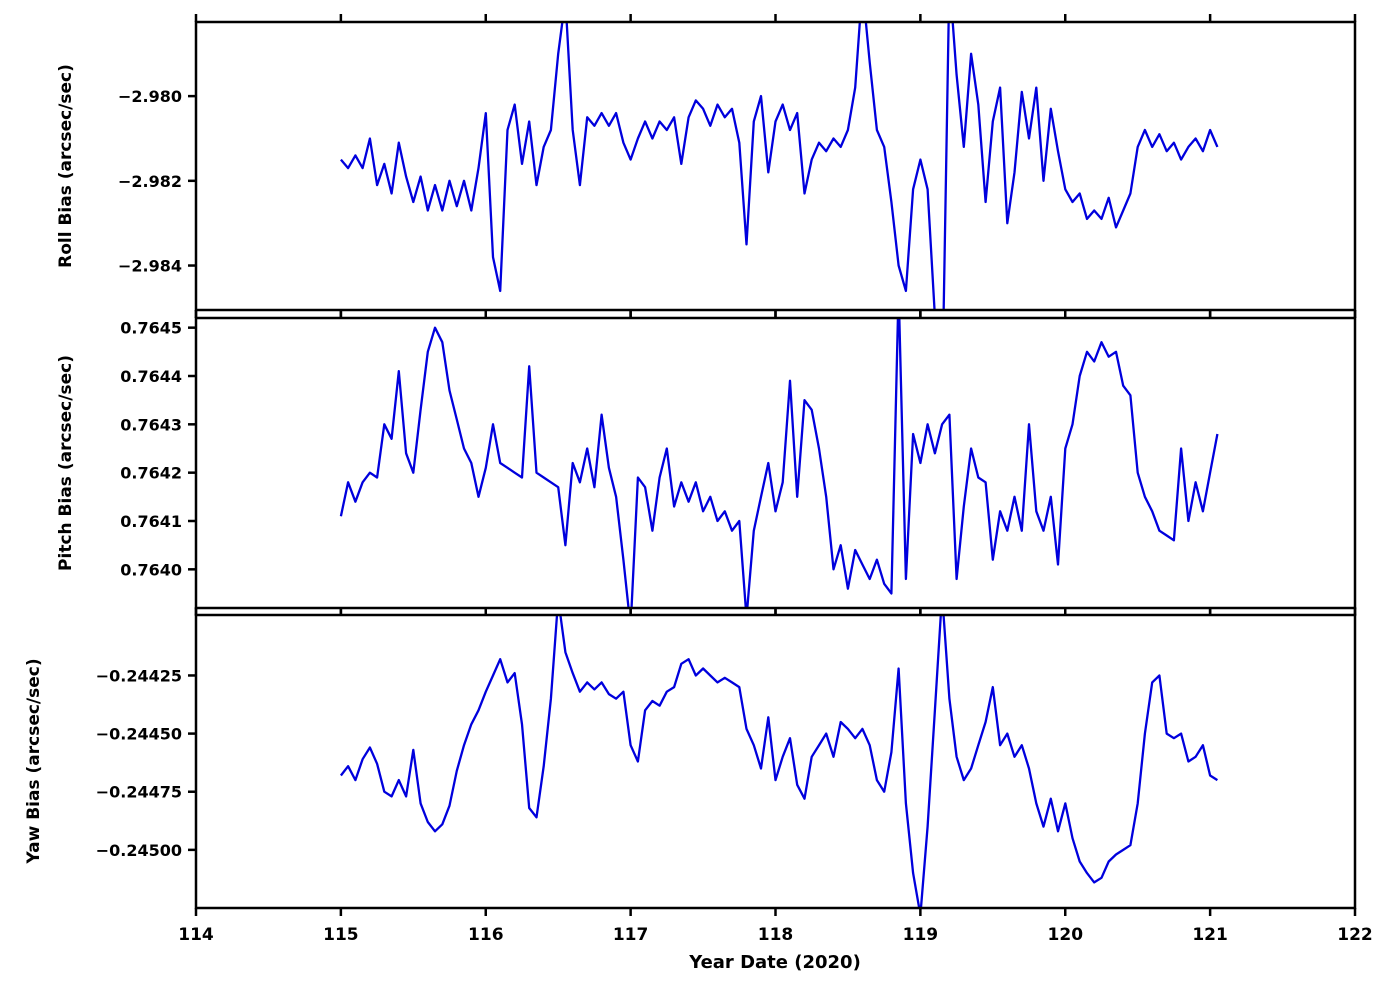  I want to click on y-tick-label: 0.7644, so click(151, 376).